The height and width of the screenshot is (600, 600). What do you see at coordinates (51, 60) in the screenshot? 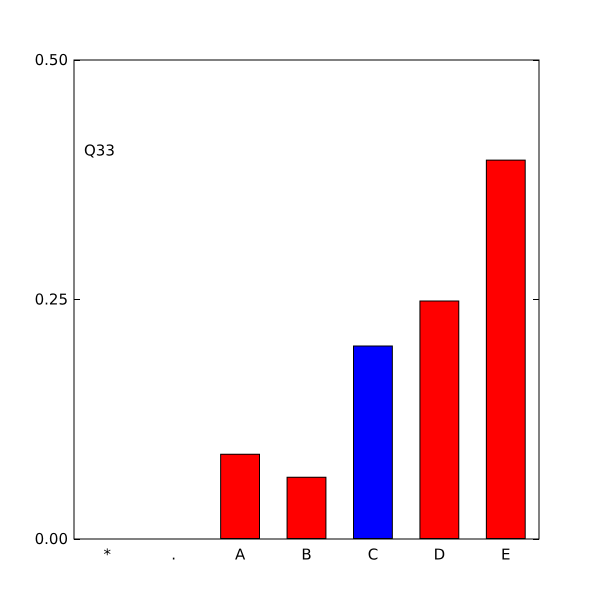
I see `y-tick-label: 0.50` at bounding box center [51, 60].